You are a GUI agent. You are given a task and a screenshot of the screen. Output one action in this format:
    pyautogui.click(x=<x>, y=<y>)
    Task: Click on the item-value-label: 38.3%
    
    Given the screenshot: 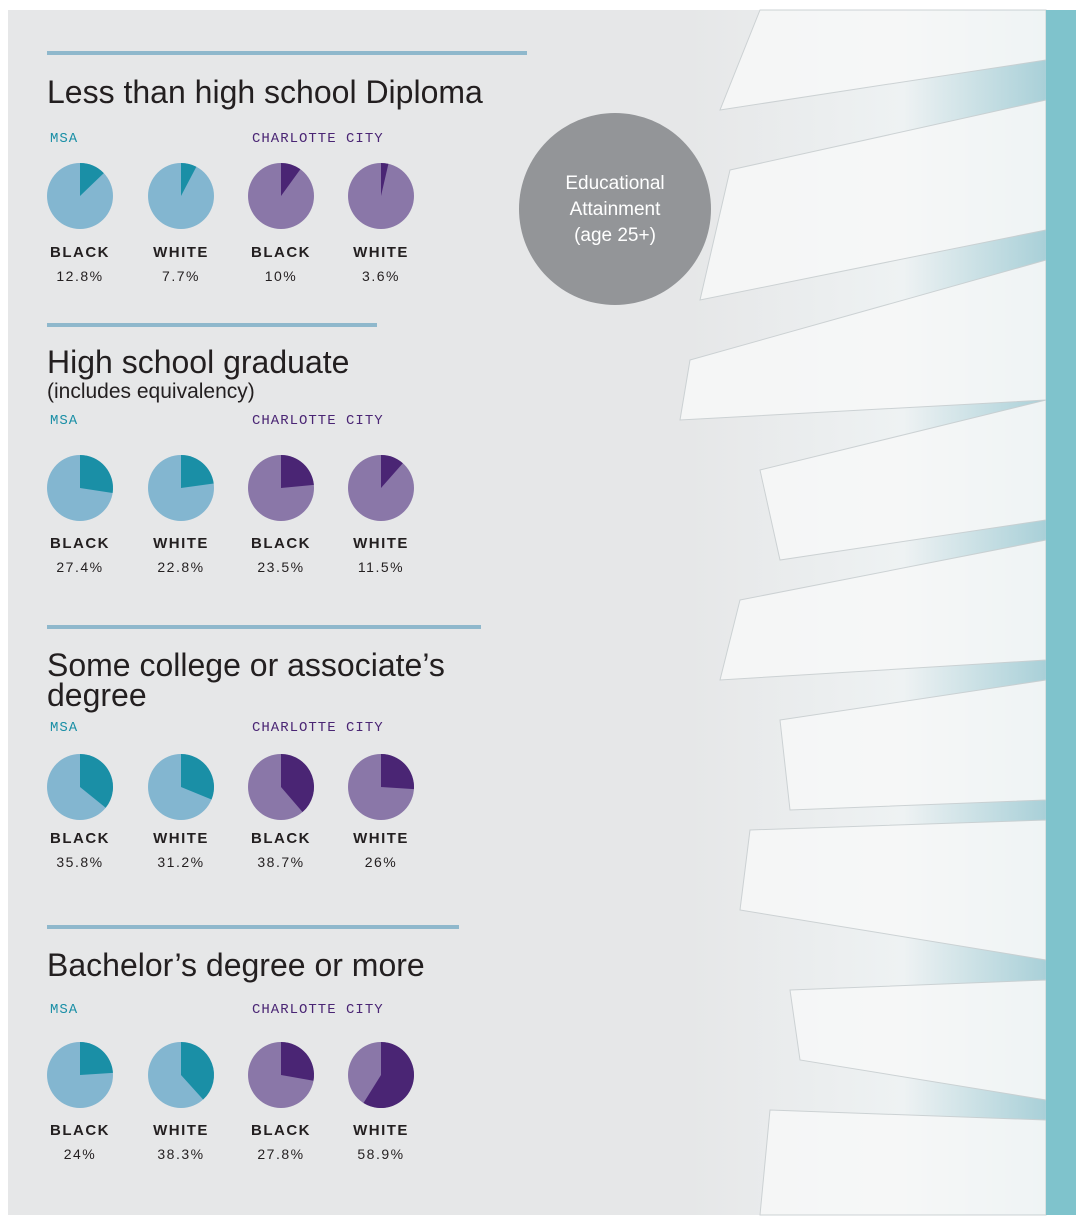 What is the action you would take?
    pyautogui.click(x=181, y=1154)
    